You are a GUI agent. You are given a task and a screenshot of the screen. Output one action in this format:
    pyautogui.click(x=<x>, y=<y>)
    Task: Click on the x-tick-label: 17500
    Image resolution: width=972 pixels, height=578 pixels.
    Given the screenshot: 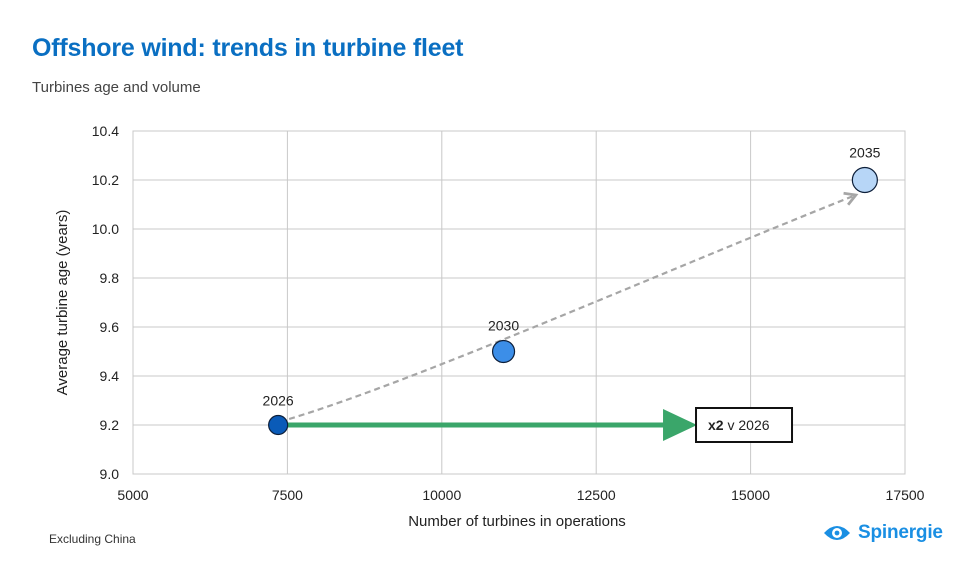 What is the action you would take?
    pyautogui.click(x=905, y=495)
    